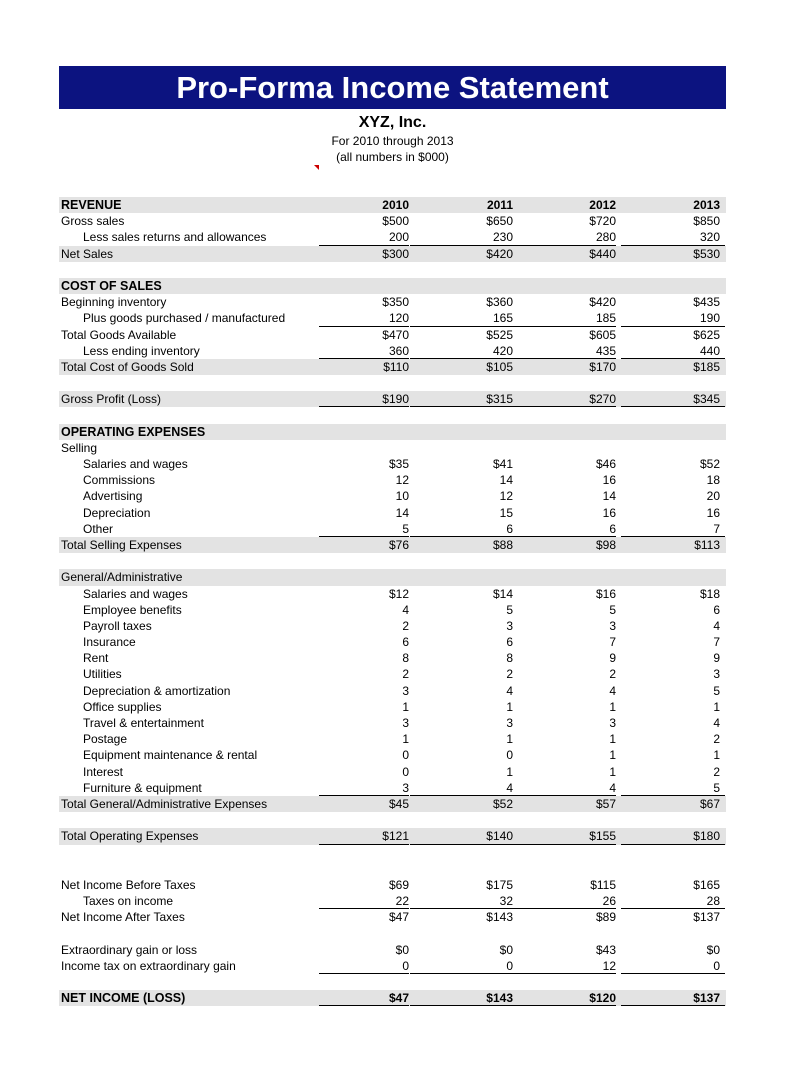 Image resolution: width=790 pixels, height=1089 pixels. Describe the element at coordinates (364, 318) in the screenshot. I see `value-cell: 120` at that location.